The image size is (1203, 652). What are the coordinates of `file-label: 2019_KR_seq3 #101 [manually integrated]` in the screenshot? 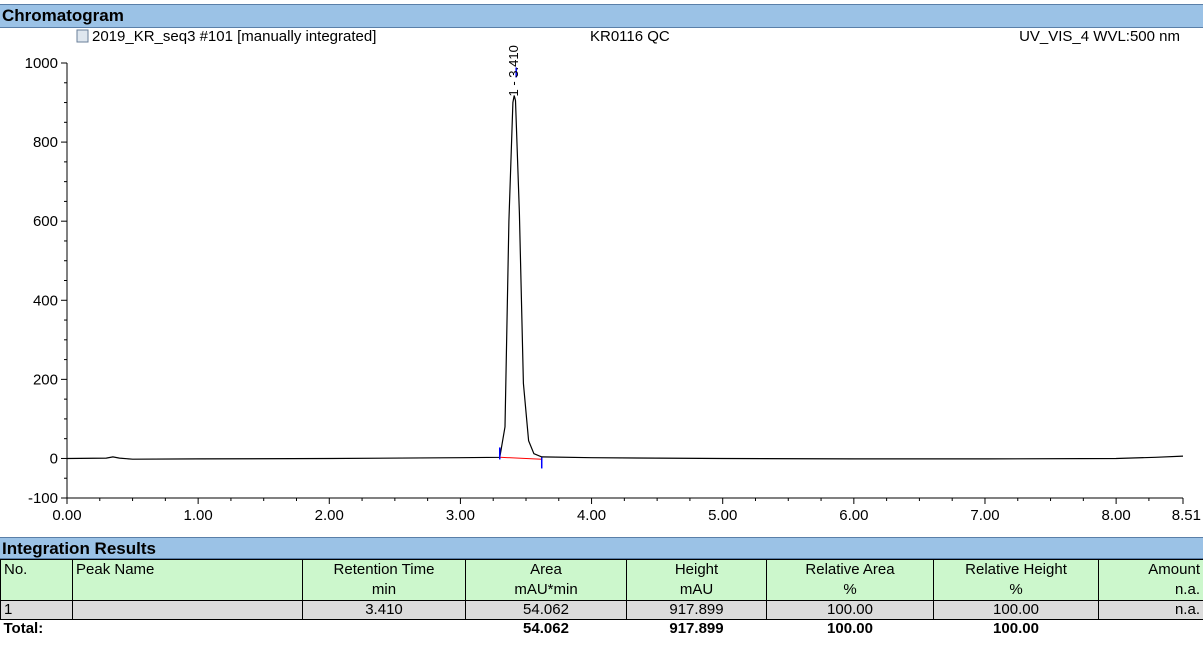 It's located at (234, 36).